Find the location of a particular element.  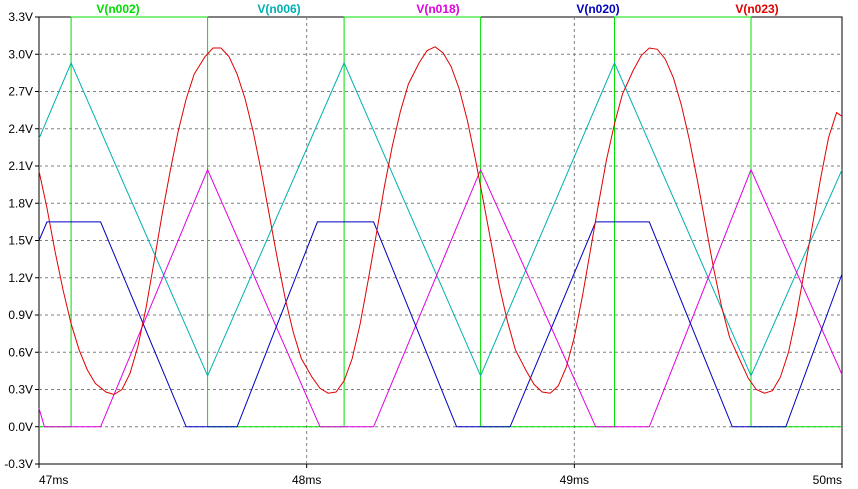

y-tick-label: 2.1V is located at coordinates (20, 166).